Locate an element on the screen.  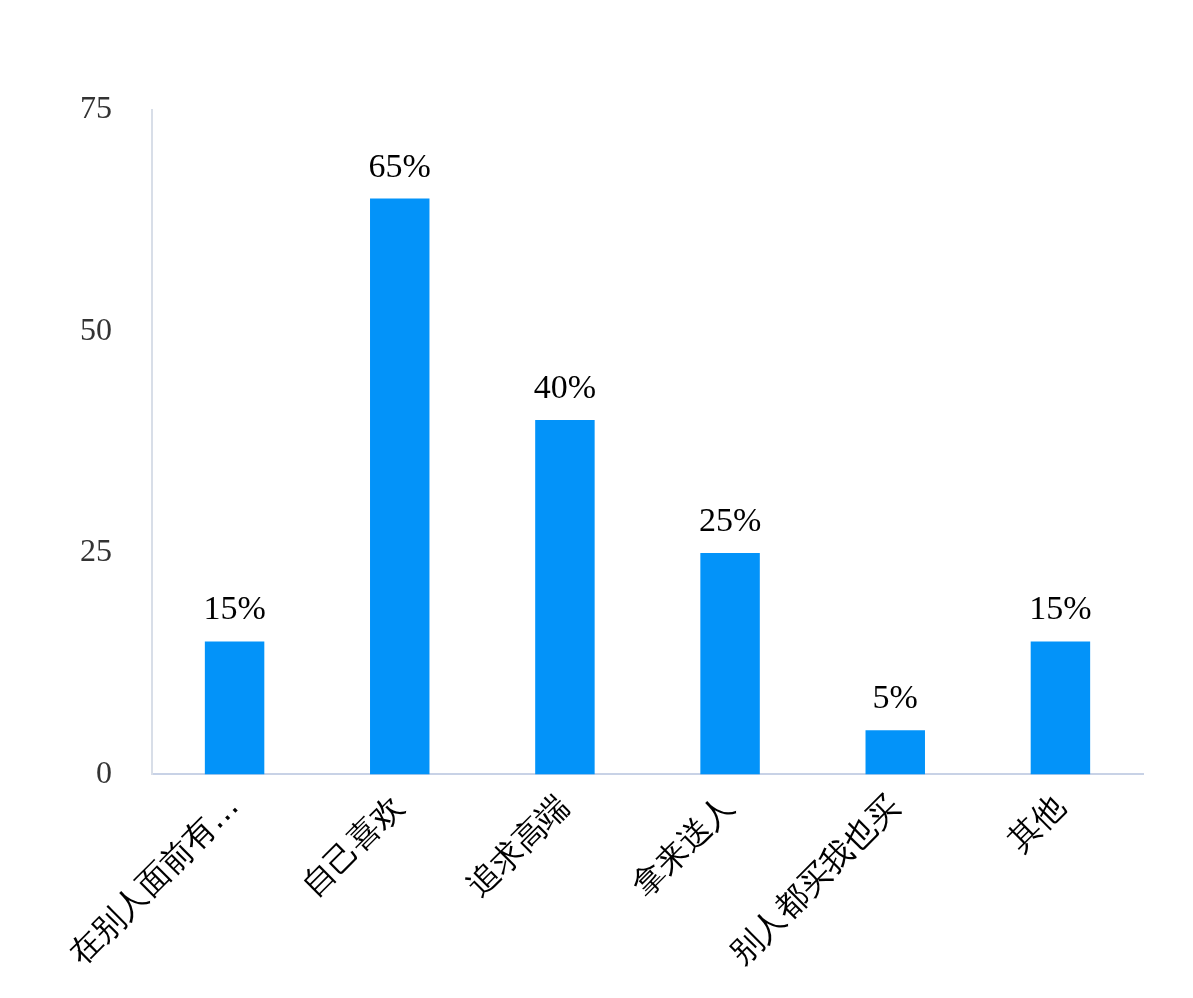
data-label: 65% is located at coordinates (399, 165).